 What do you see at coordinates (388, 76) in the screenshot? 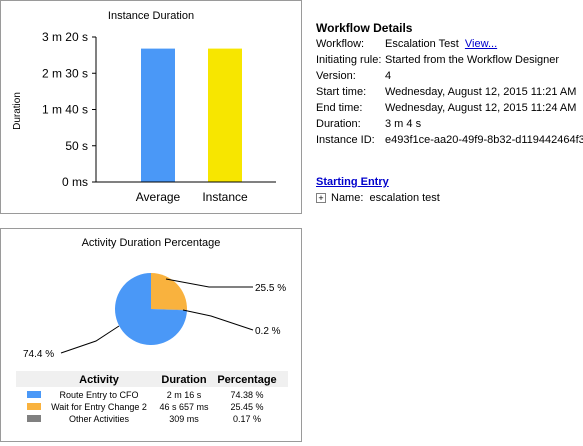
I see `version-value: 4` at bounding box center [388, 76].